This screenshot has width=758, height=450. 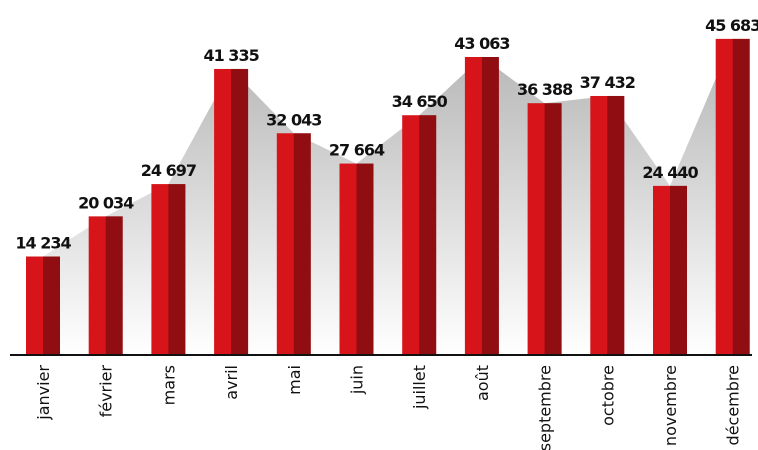 What do you see at coordinates (43, 393) in the screenshot?
I see `x-tick-label: janvier` at bounding box center [43, 393].